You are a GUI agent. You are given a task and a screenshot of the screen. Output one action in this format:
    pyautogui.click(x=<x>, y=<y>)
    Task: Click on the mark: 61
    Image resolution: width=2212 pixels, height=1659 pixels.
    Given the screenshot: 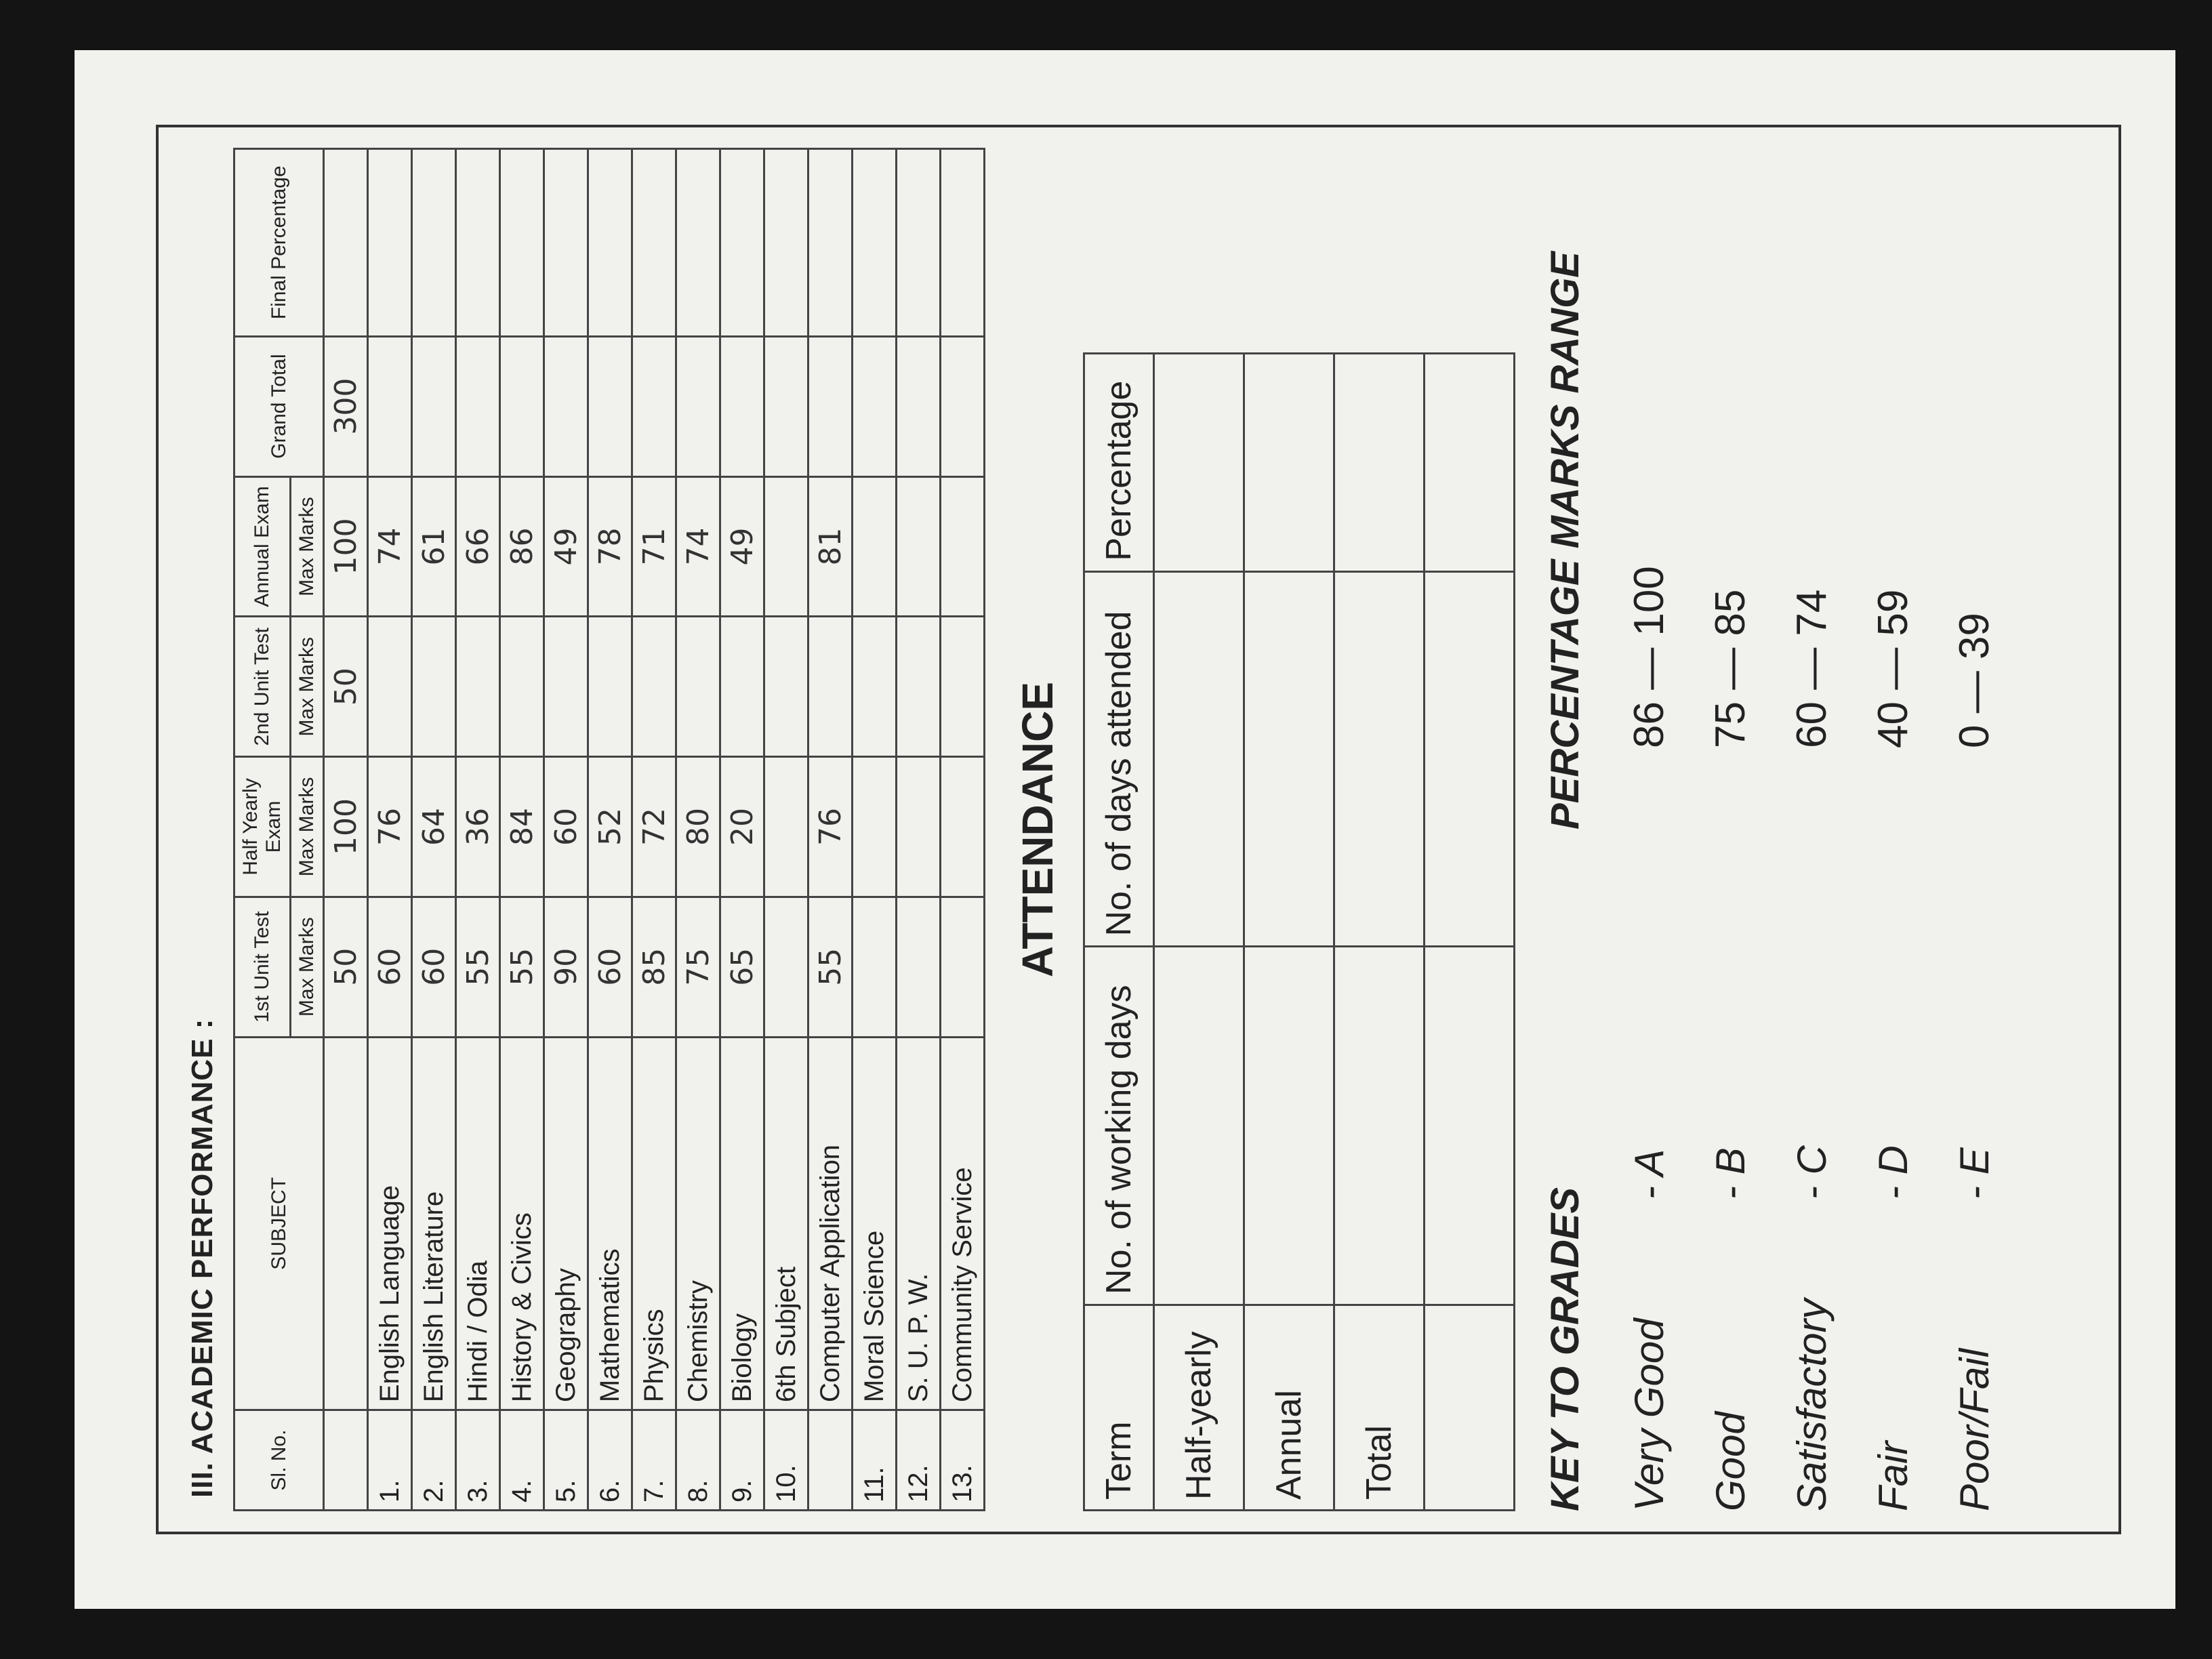 What is the action you would take?
    pyautogui.click(x=434, y=547)
    